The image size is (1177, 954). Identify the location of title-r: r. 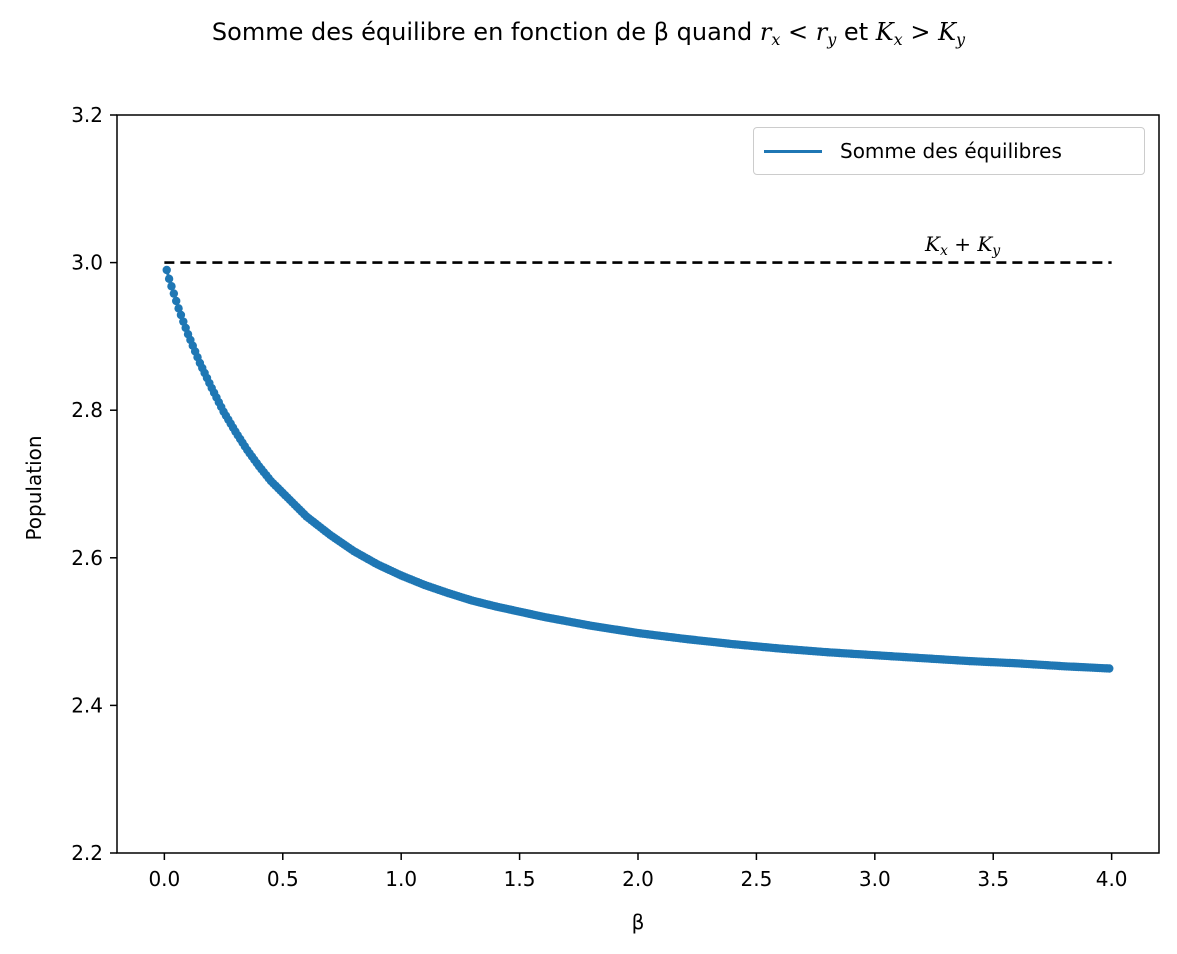
(765, 32).